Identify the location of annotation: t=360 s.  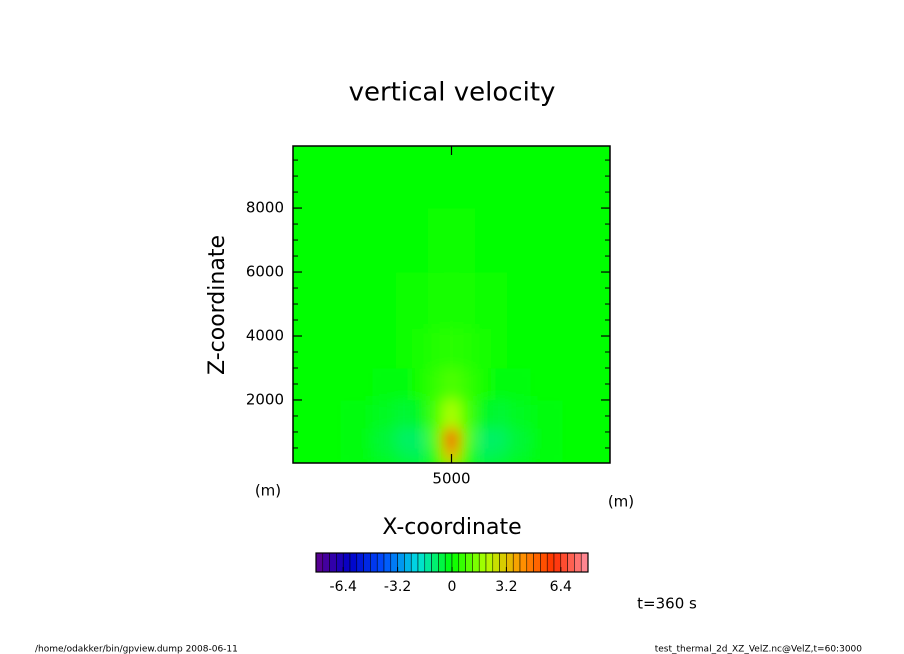
(667, 604).